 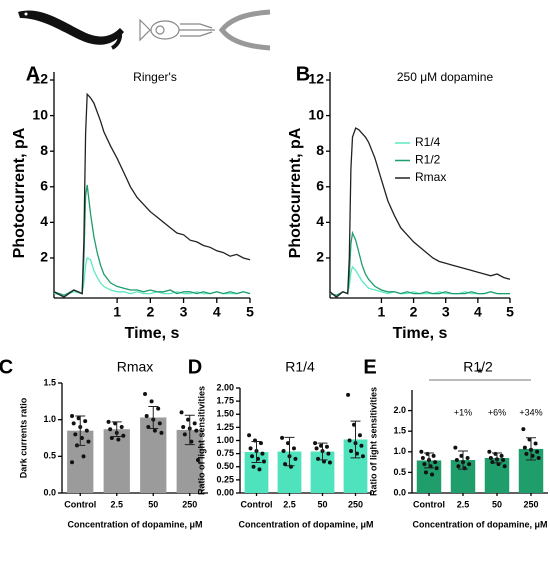 I want to click on y-tick-label: 4, so click(x=44, y=221).